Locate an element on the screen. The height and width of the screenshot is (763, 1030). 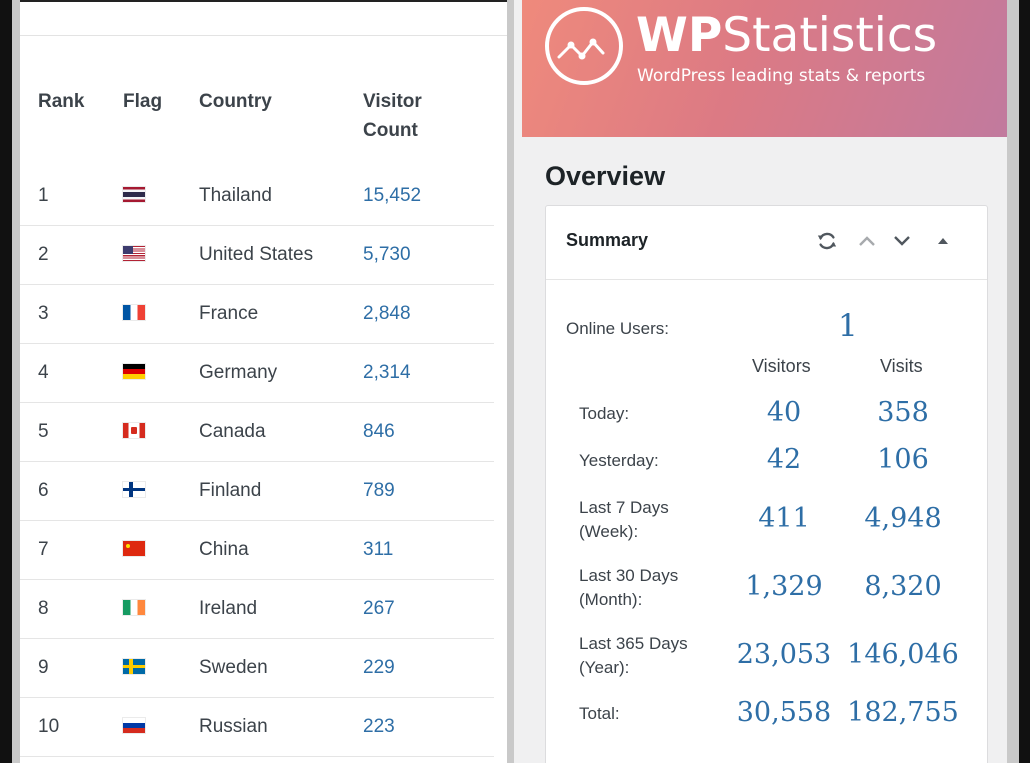
refresh-button is located at coordinates (827, 241).